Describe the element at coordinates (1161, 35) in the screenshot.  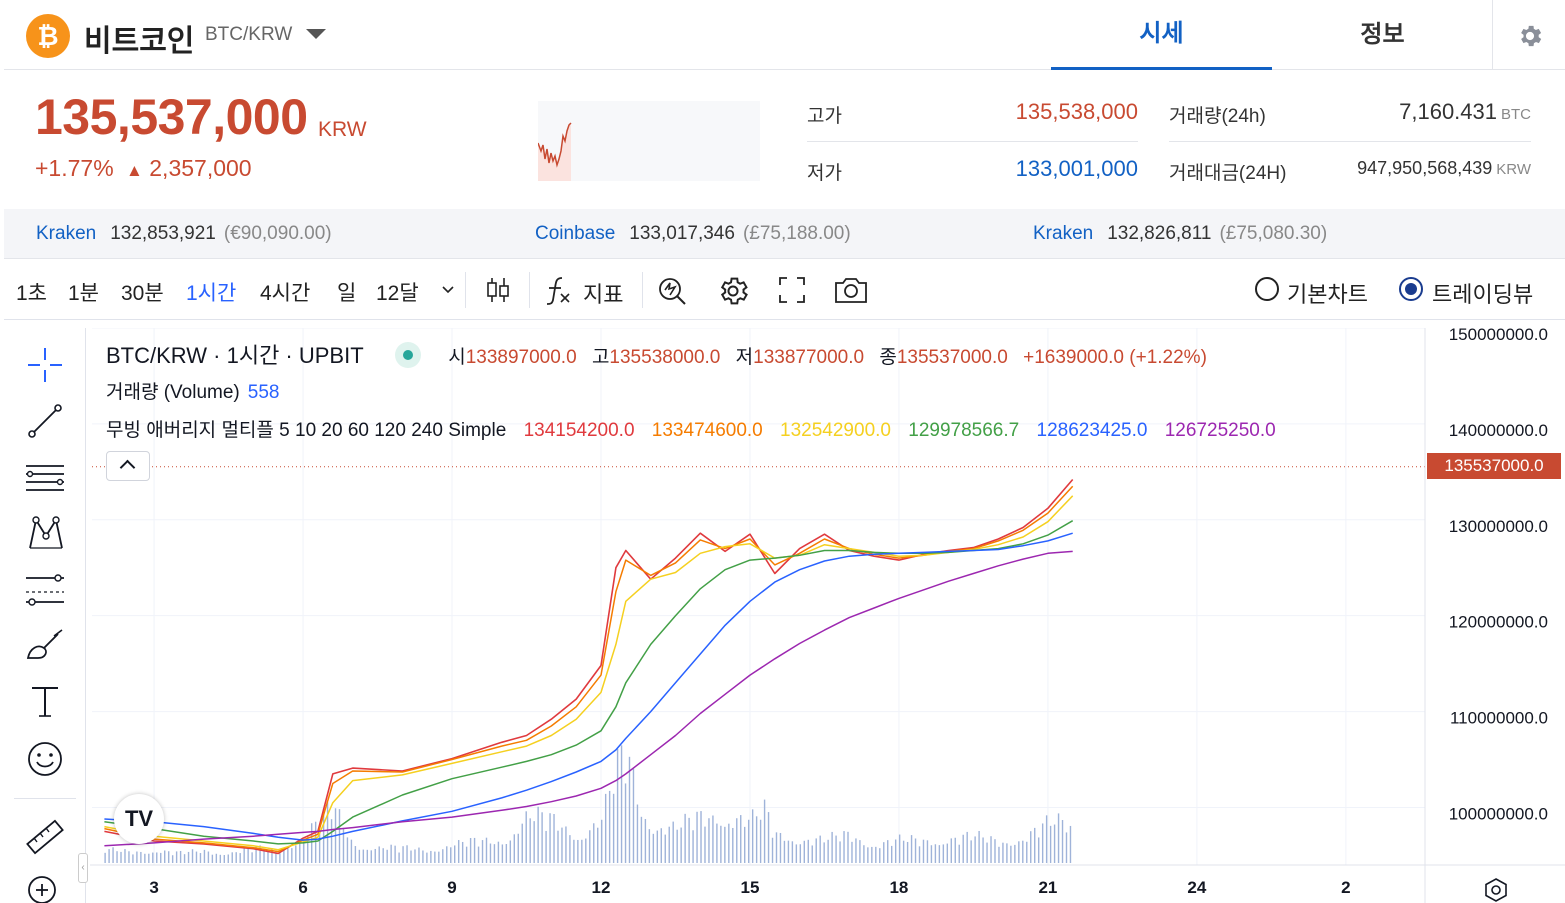
I see `tab-market: 시세` at that location.